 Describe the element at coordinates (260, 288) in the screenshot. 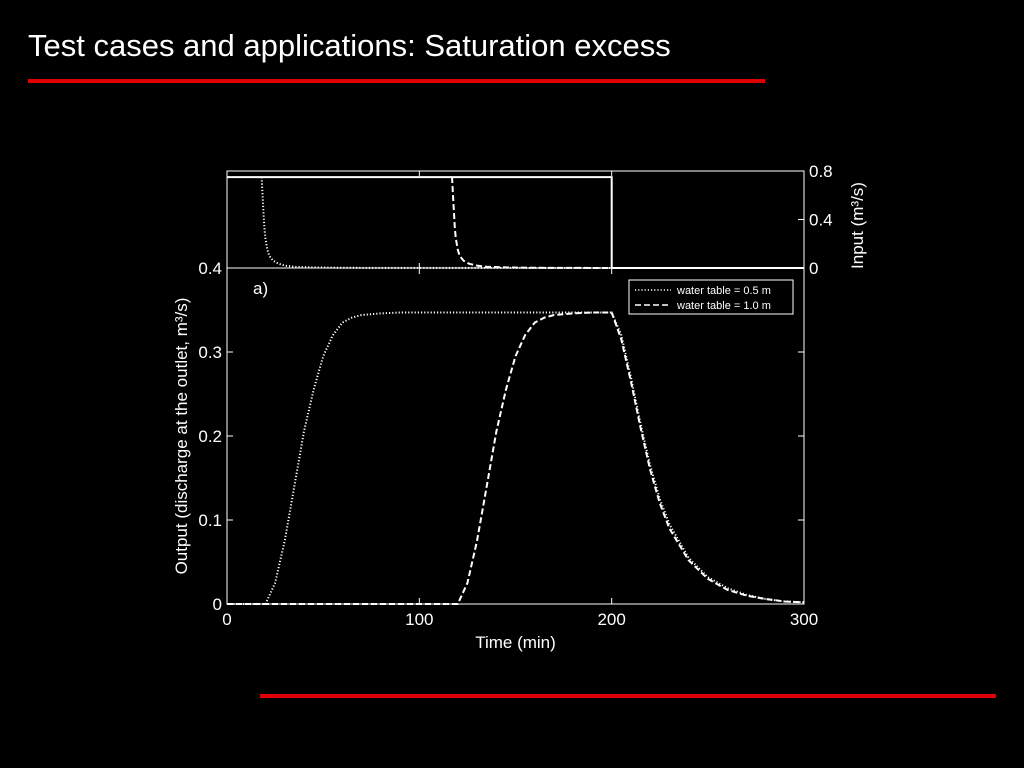

I see `panel-annotation: a)` at that location.